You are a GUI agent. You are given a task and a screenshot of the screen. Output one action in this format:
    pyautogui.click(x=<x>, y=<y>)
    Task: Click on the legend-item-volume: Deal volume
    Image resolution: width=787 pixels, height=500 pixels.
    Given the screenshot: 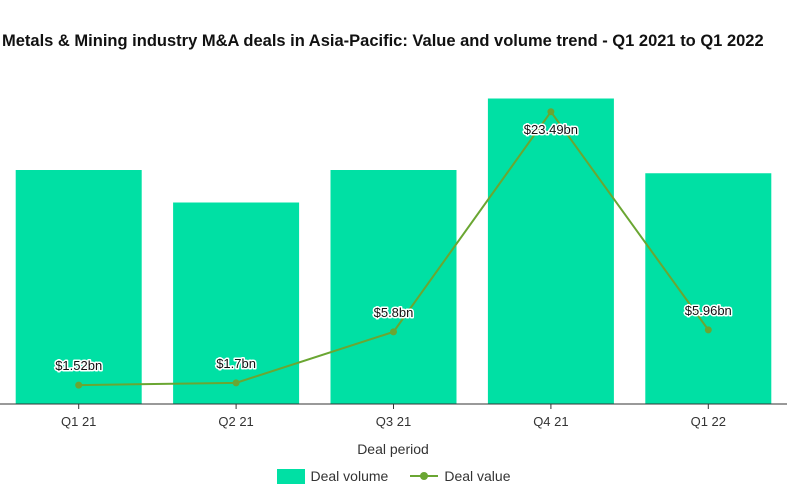 What is the action you would take?
    pyautogui.click(x=332, y=476)
    